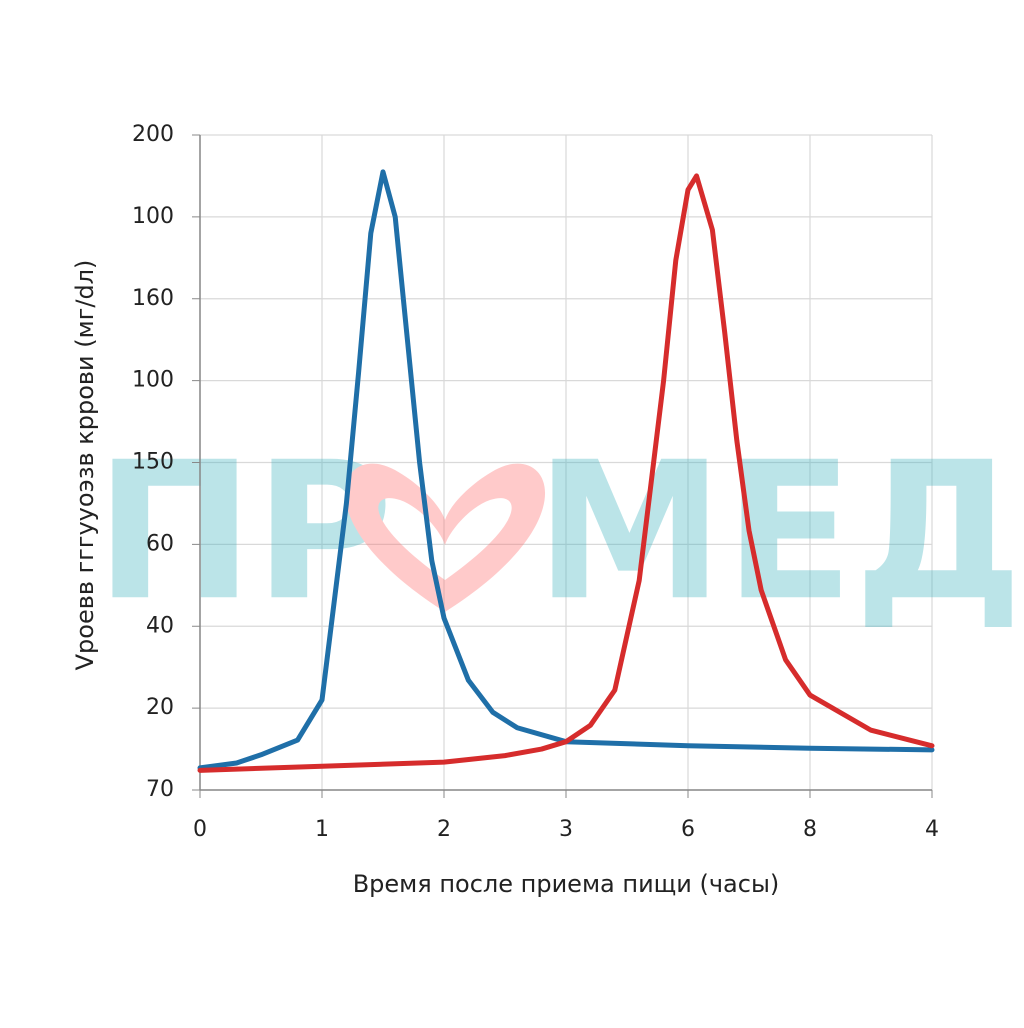  What do you see at coordinates (153, 462) in the screenshot?
I see `y-tick-label: 150` at bounding box center [153, 462].